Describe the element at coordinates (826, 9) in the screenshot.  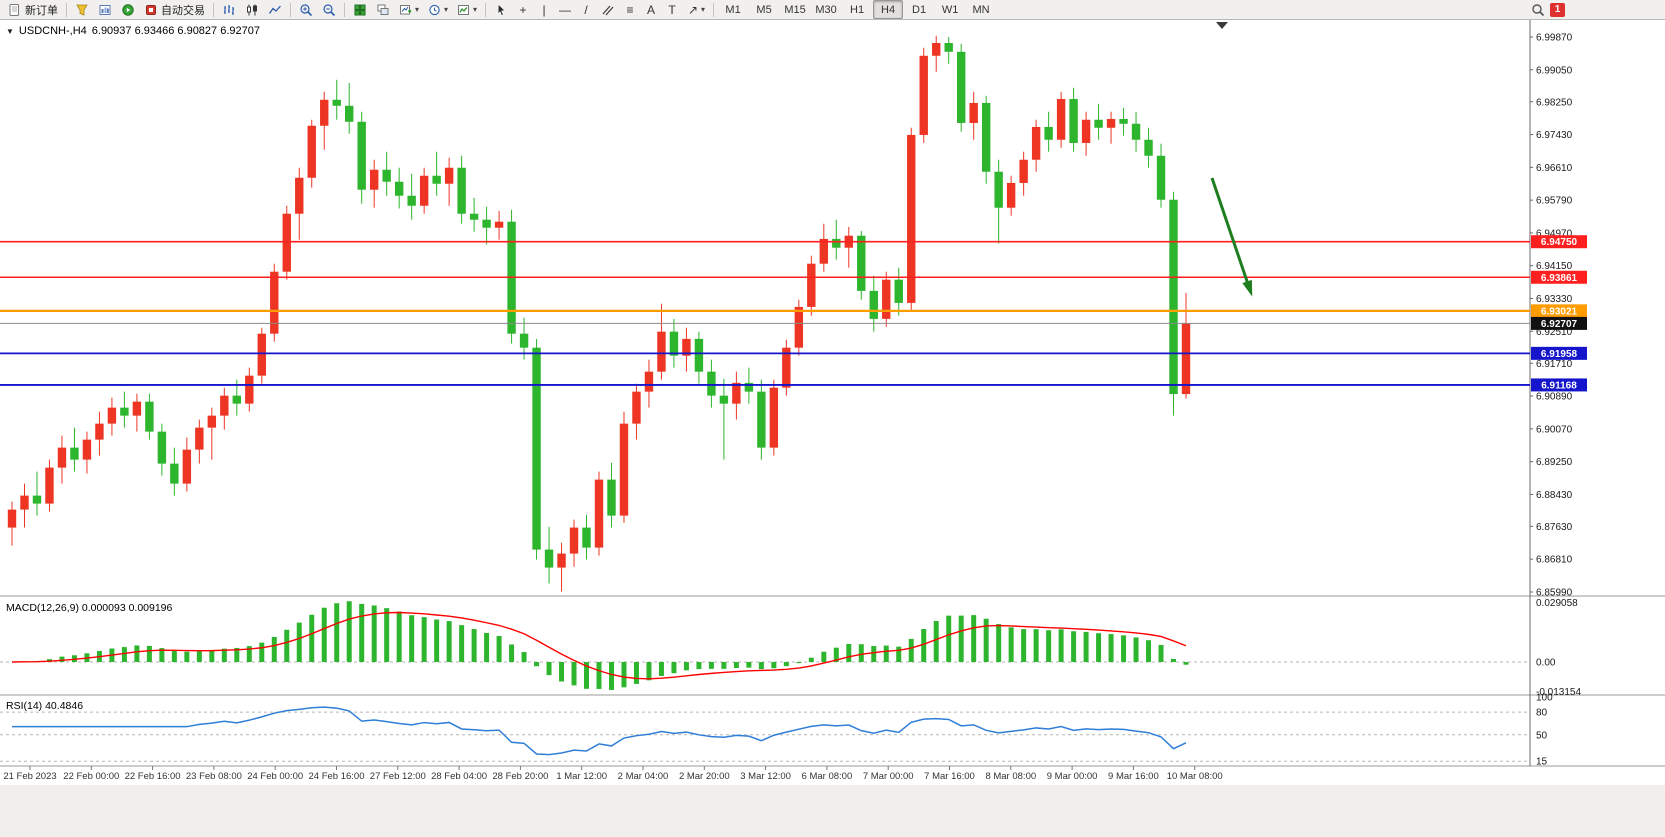
I see `timeframe-m30-button: M30` at that location.